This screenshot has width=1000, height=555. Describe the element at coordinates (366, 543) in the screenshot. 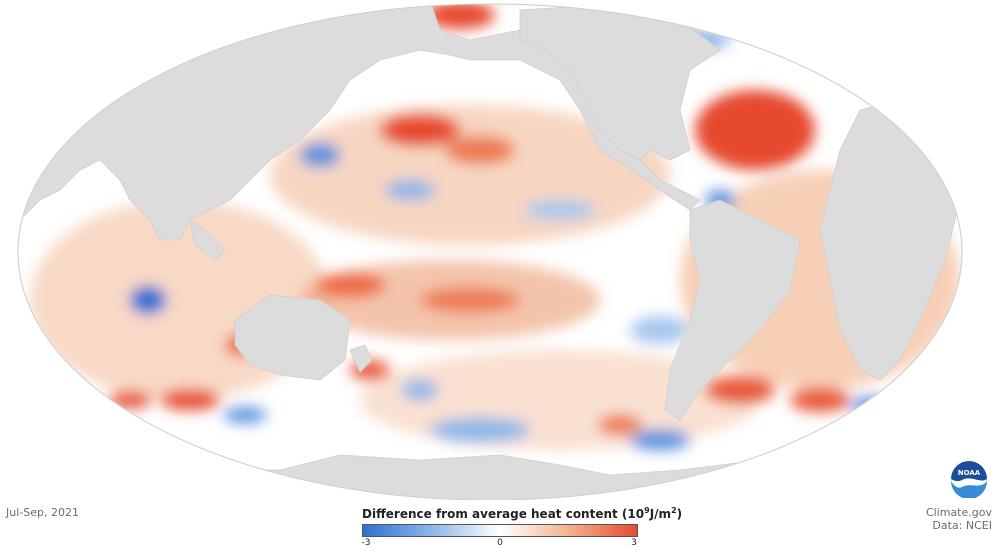

I see `legend-tick-min: -3` at that location.